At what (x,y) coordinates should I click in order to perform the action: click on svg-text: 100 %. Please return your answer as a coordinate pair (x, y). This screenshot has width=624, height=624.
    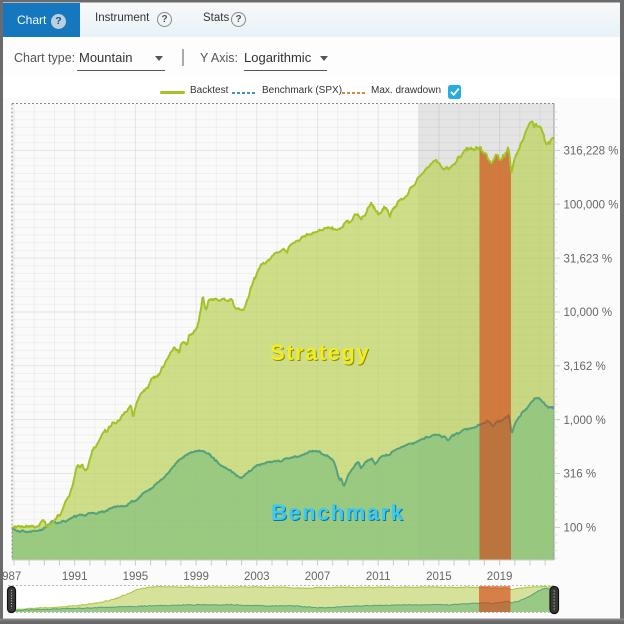
    Looking at the image, I should click on (580, 529).